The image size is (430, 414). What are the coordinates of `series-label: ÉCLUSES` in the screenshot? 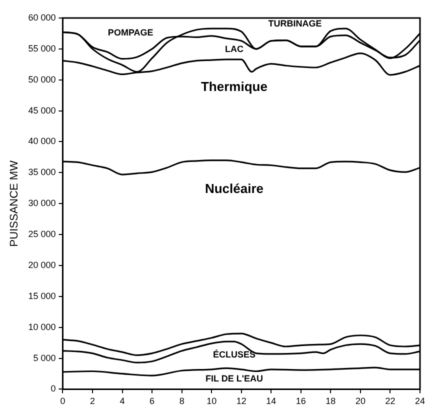 It's located at (234, 355).